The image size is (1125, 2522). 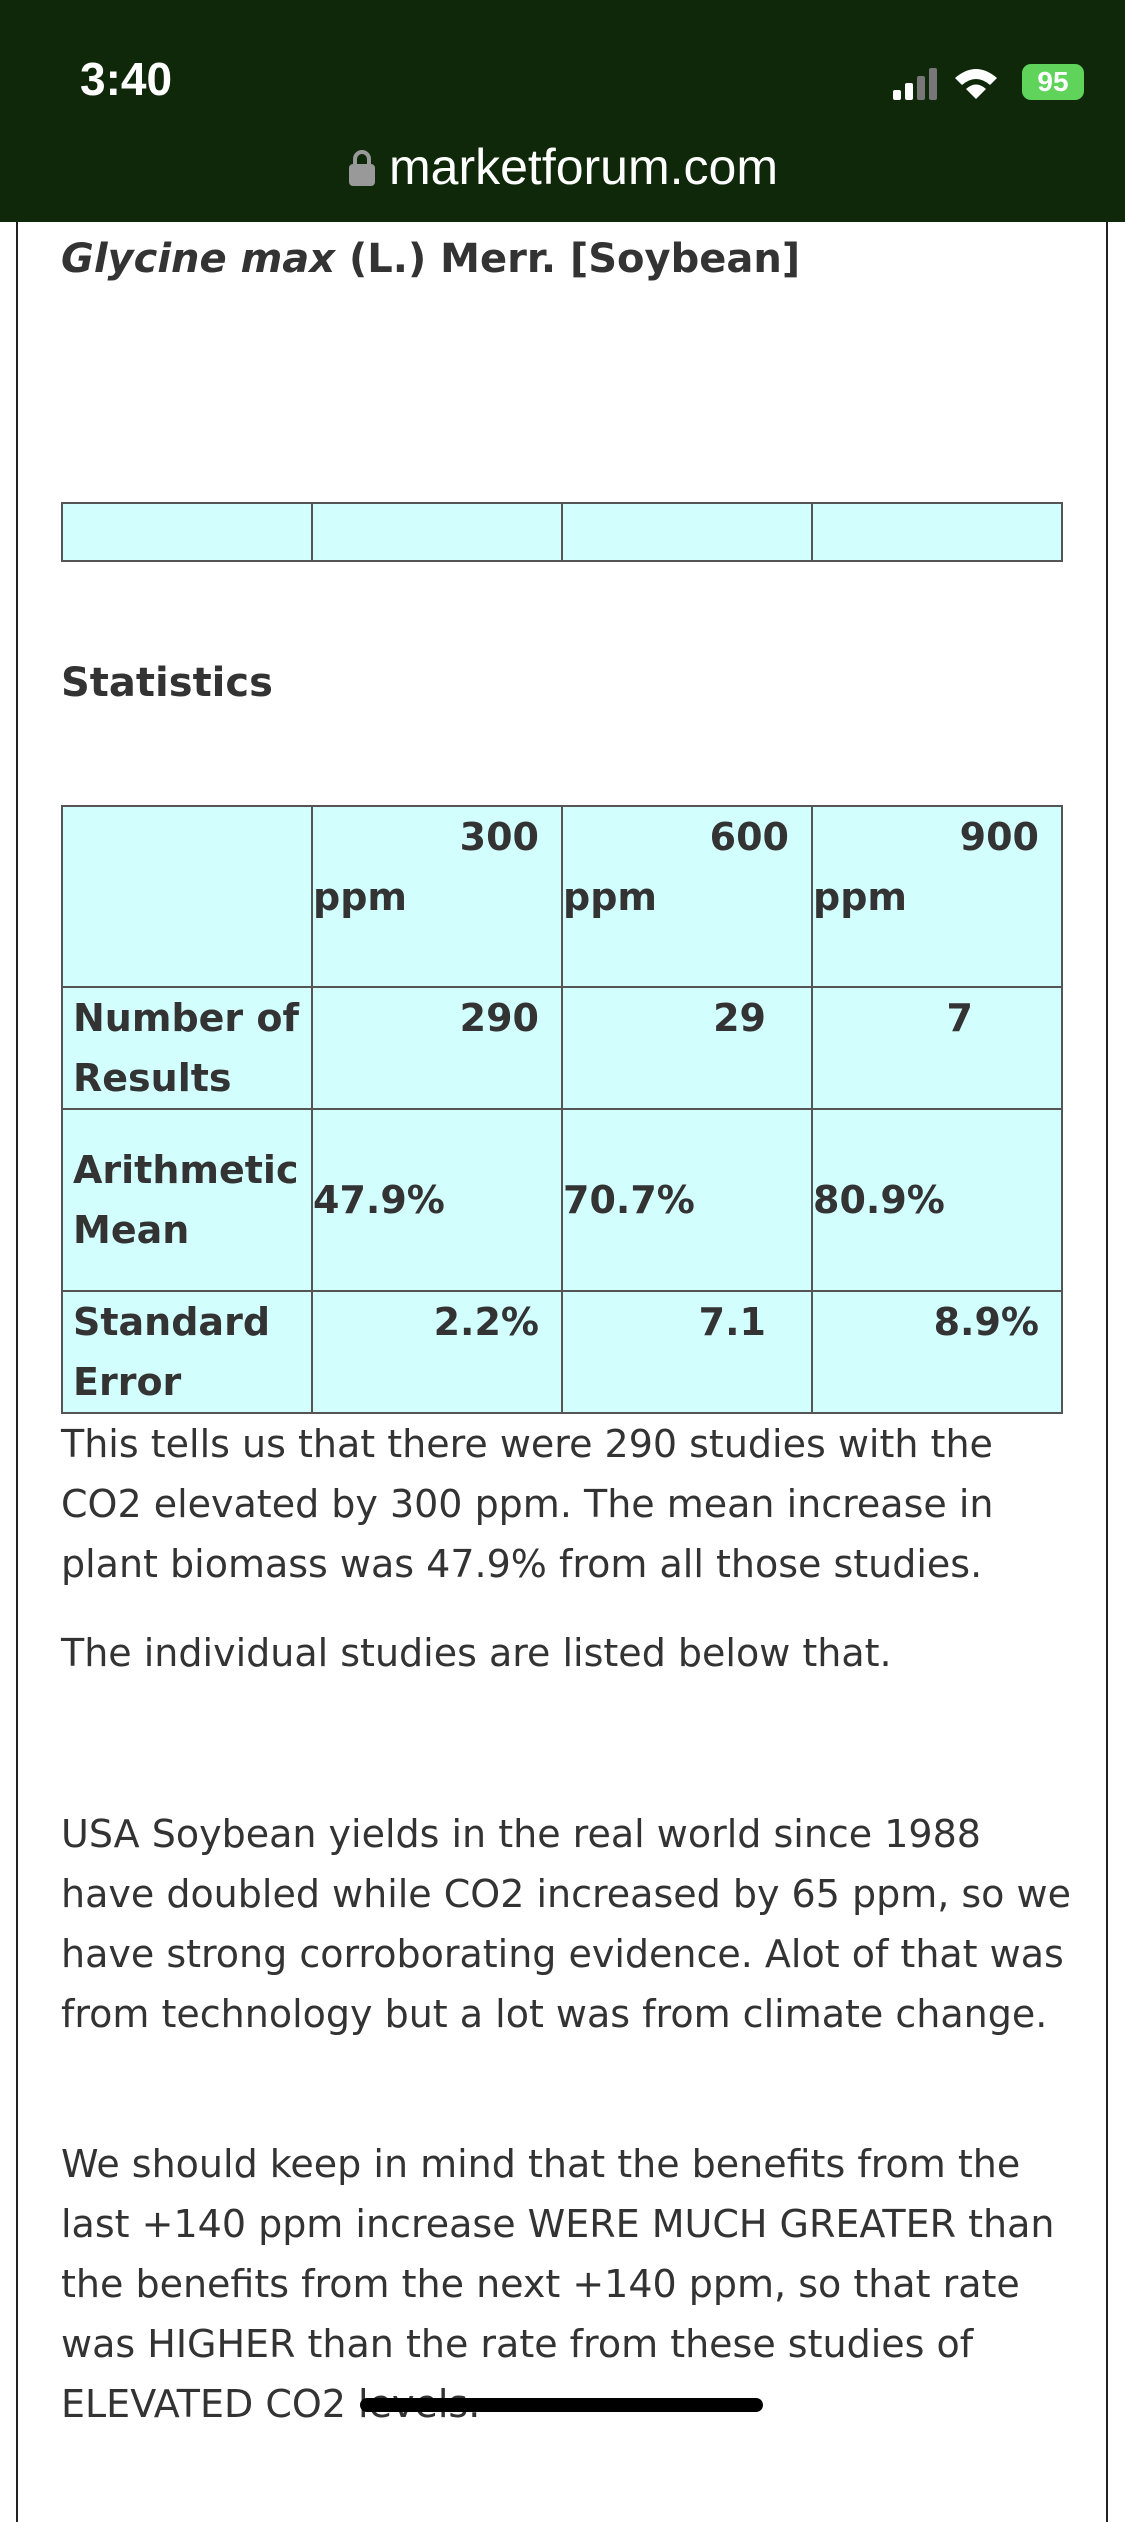 What do you see at coordinates (437, 1352) in the screenshot?
I see `cell: 2.2%` at bounding box center [437, 1352].